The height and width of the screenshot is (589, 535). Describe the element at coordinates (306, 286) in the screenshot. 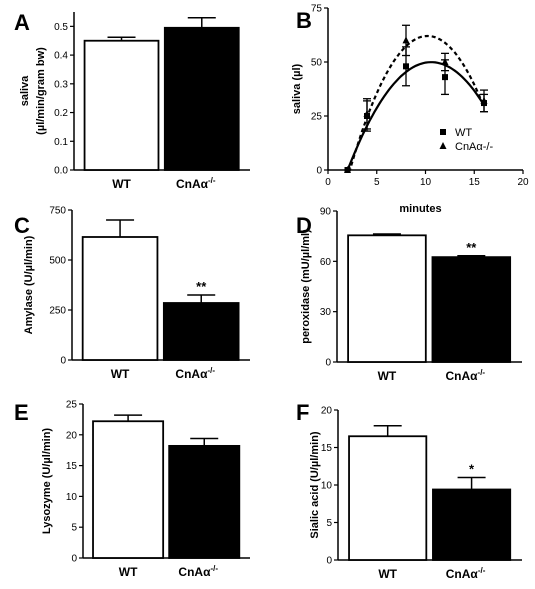

I see `y-axis-label: peroxidase (mU/µl/ml)` at that location.